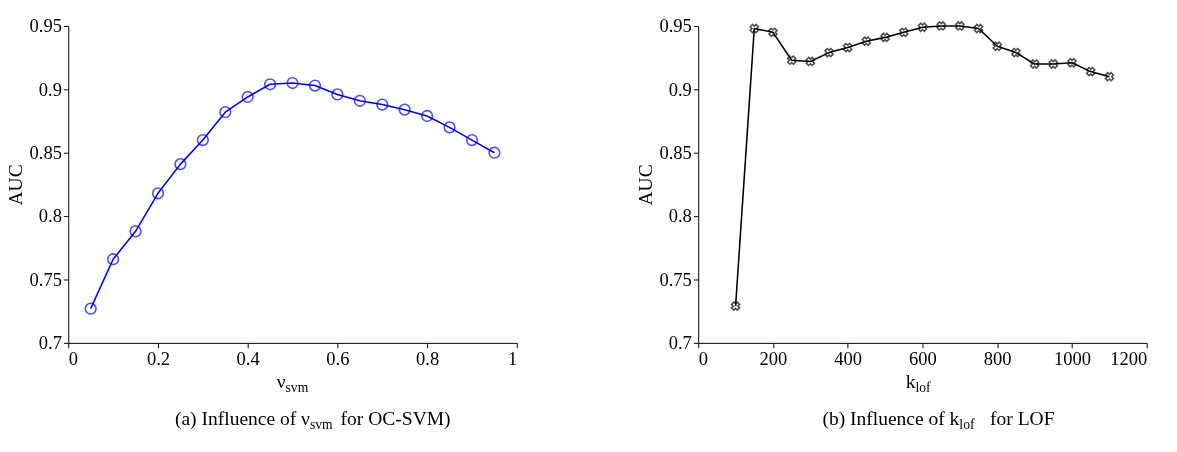 This screenshot has width=1177, height=452. I want to click on x-tick-label: 600, so click(923, 358).